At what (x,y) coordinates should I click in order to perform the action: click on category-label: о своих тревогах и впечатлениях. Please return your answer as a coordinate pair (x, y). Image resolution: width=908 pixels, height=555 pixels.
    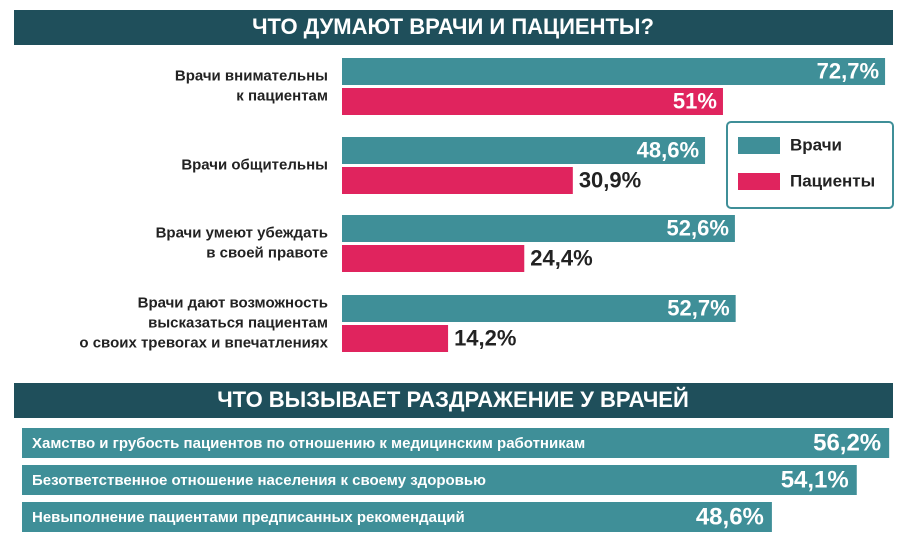
    Looking at the image, I should click on (203, 342).